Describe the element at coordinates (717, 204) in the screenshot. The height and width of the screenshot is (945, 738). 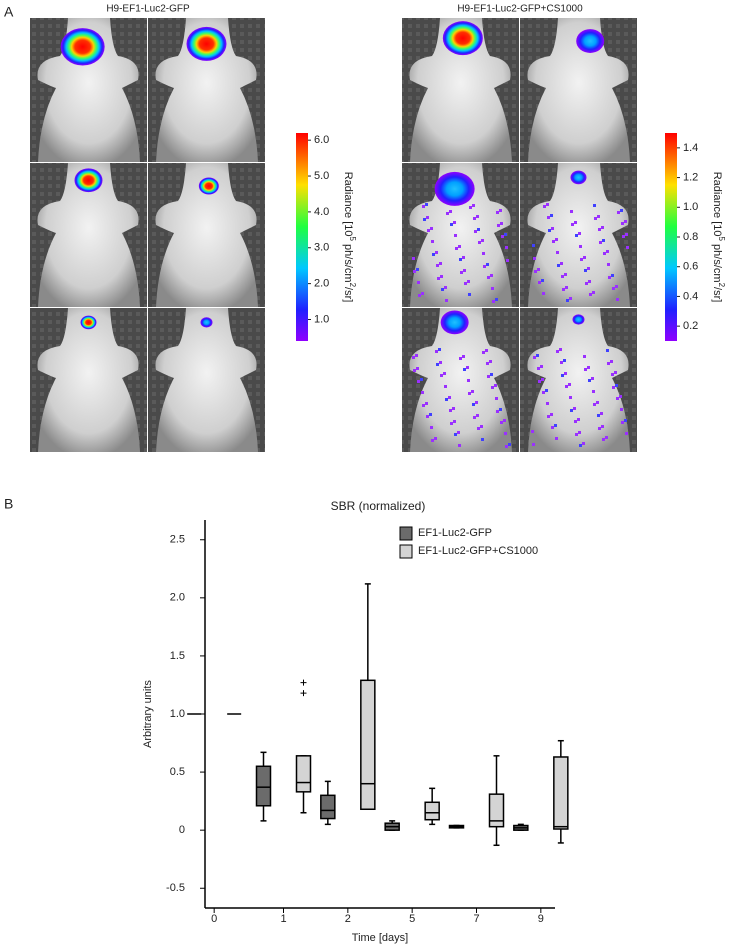
I see `label-part: Radiance [10` at that location.